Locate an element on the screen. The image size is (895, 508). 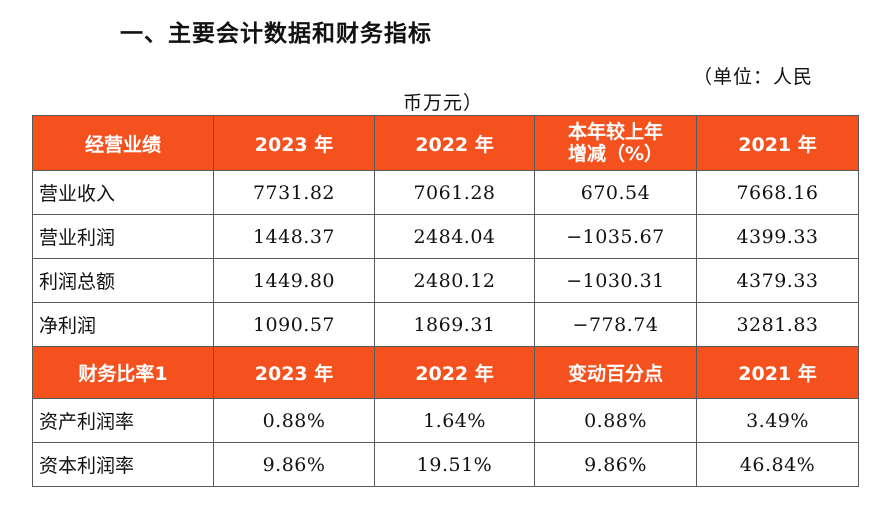
header-change-line1: 本年较上年 is located at coordinates (615, 132).